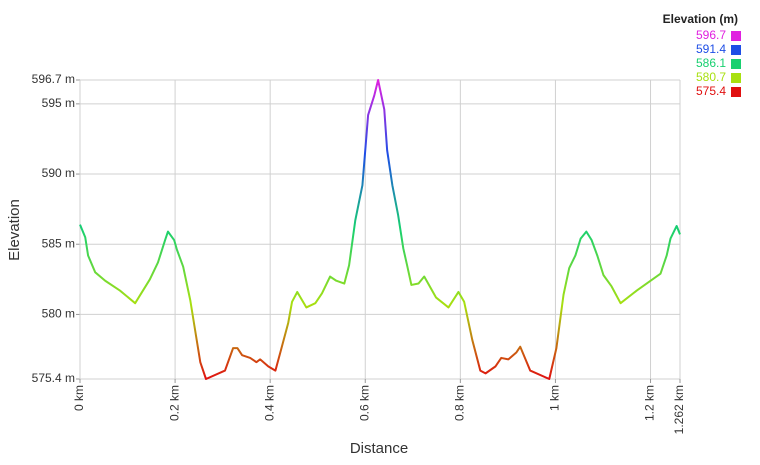 The image size is (760, 465). What do you see at coordinates (14, 230) in the screenshot?
I see `y-axis-title: Elevation` at bounding box center [14, 230].